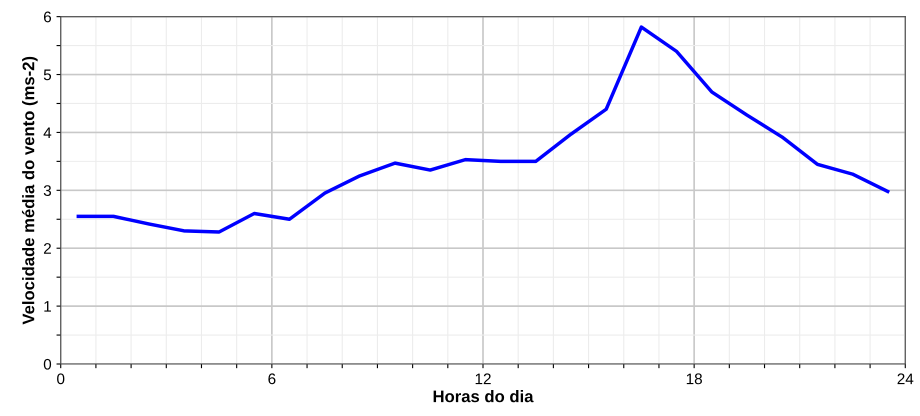 The image size is (920, 416). I want to click on x-tick-label: 18, so click(694, 378).